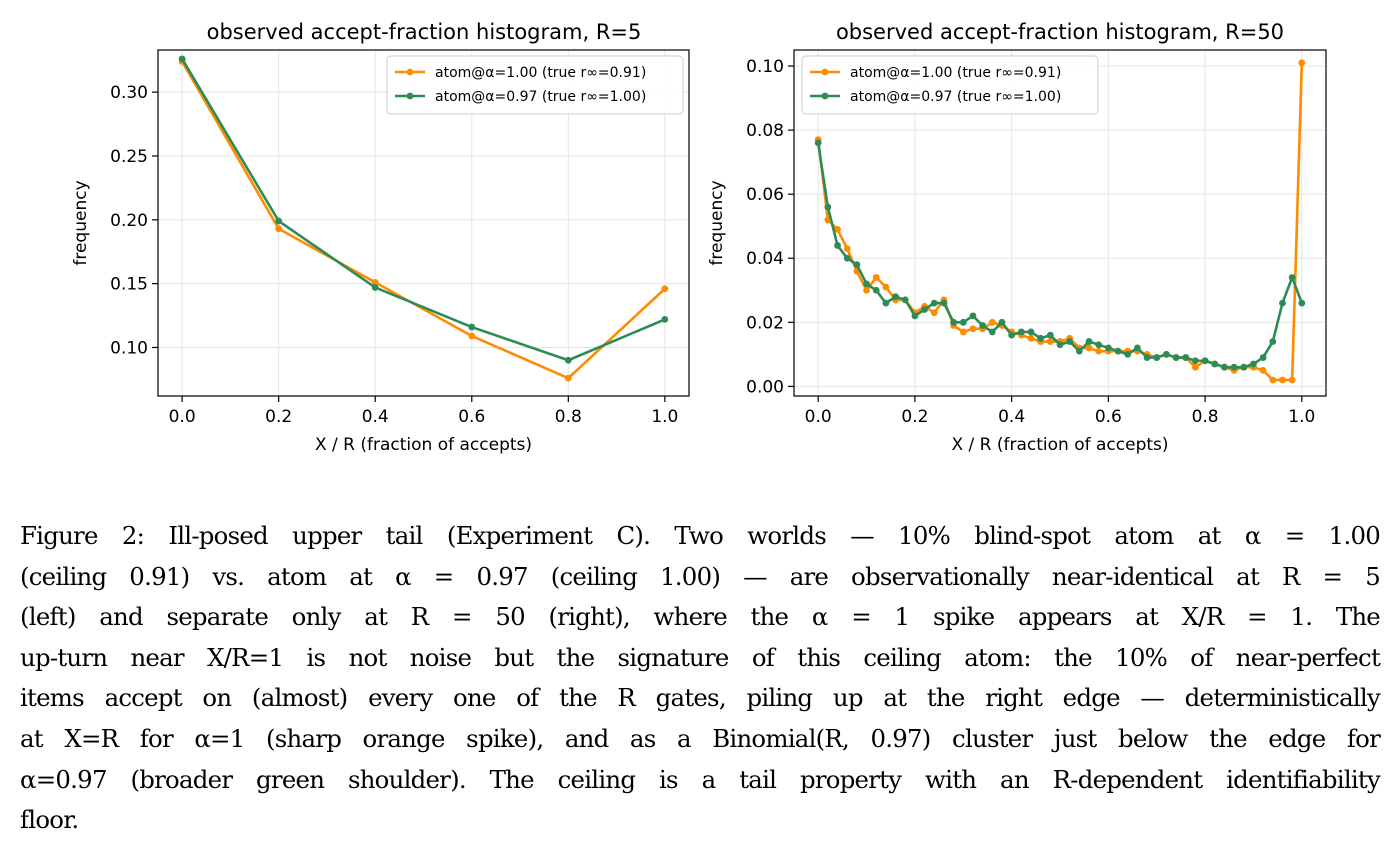 The height and width of the screenshot is (854, 1397). What do you see at coordinates (914, 417) in the screenshot?
I see `x-tick-label: 0.2` at bounding box center [914, 417].